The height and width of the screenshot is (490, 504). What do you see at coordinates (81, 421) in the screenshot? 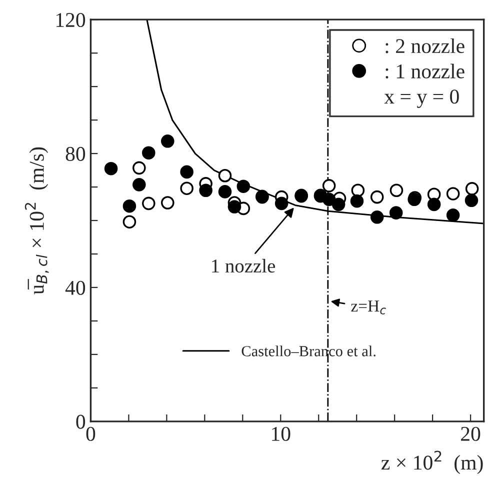
I see `y-tick-label: 0` at bounding box center [81, 421].